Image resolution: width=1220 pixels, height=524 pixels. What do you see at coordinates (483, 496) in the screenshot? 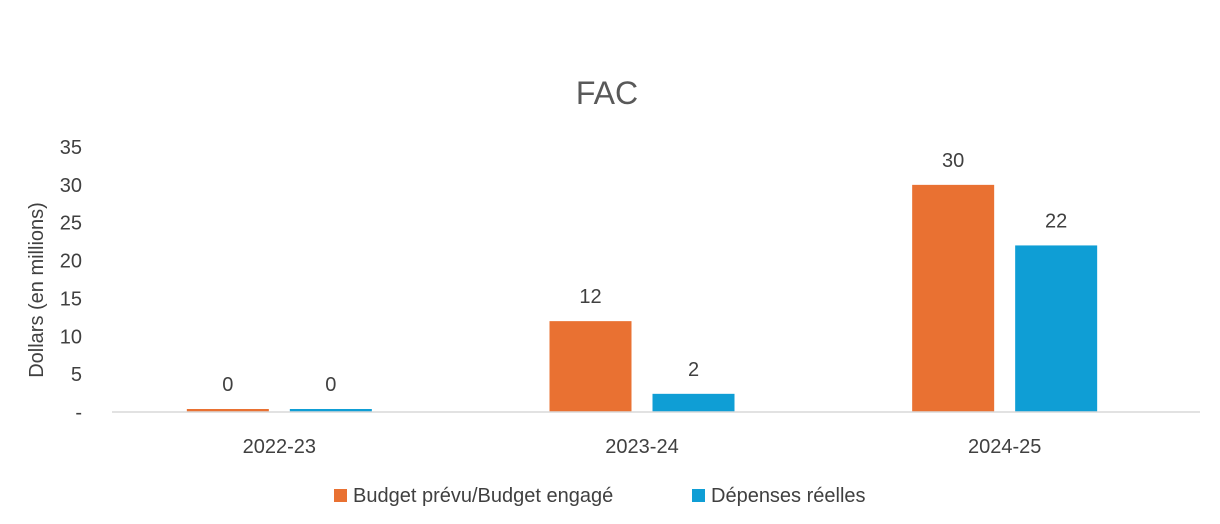
I see `legend-label: Budget prévu/Budget engagé` at bounding box center [483, 496].